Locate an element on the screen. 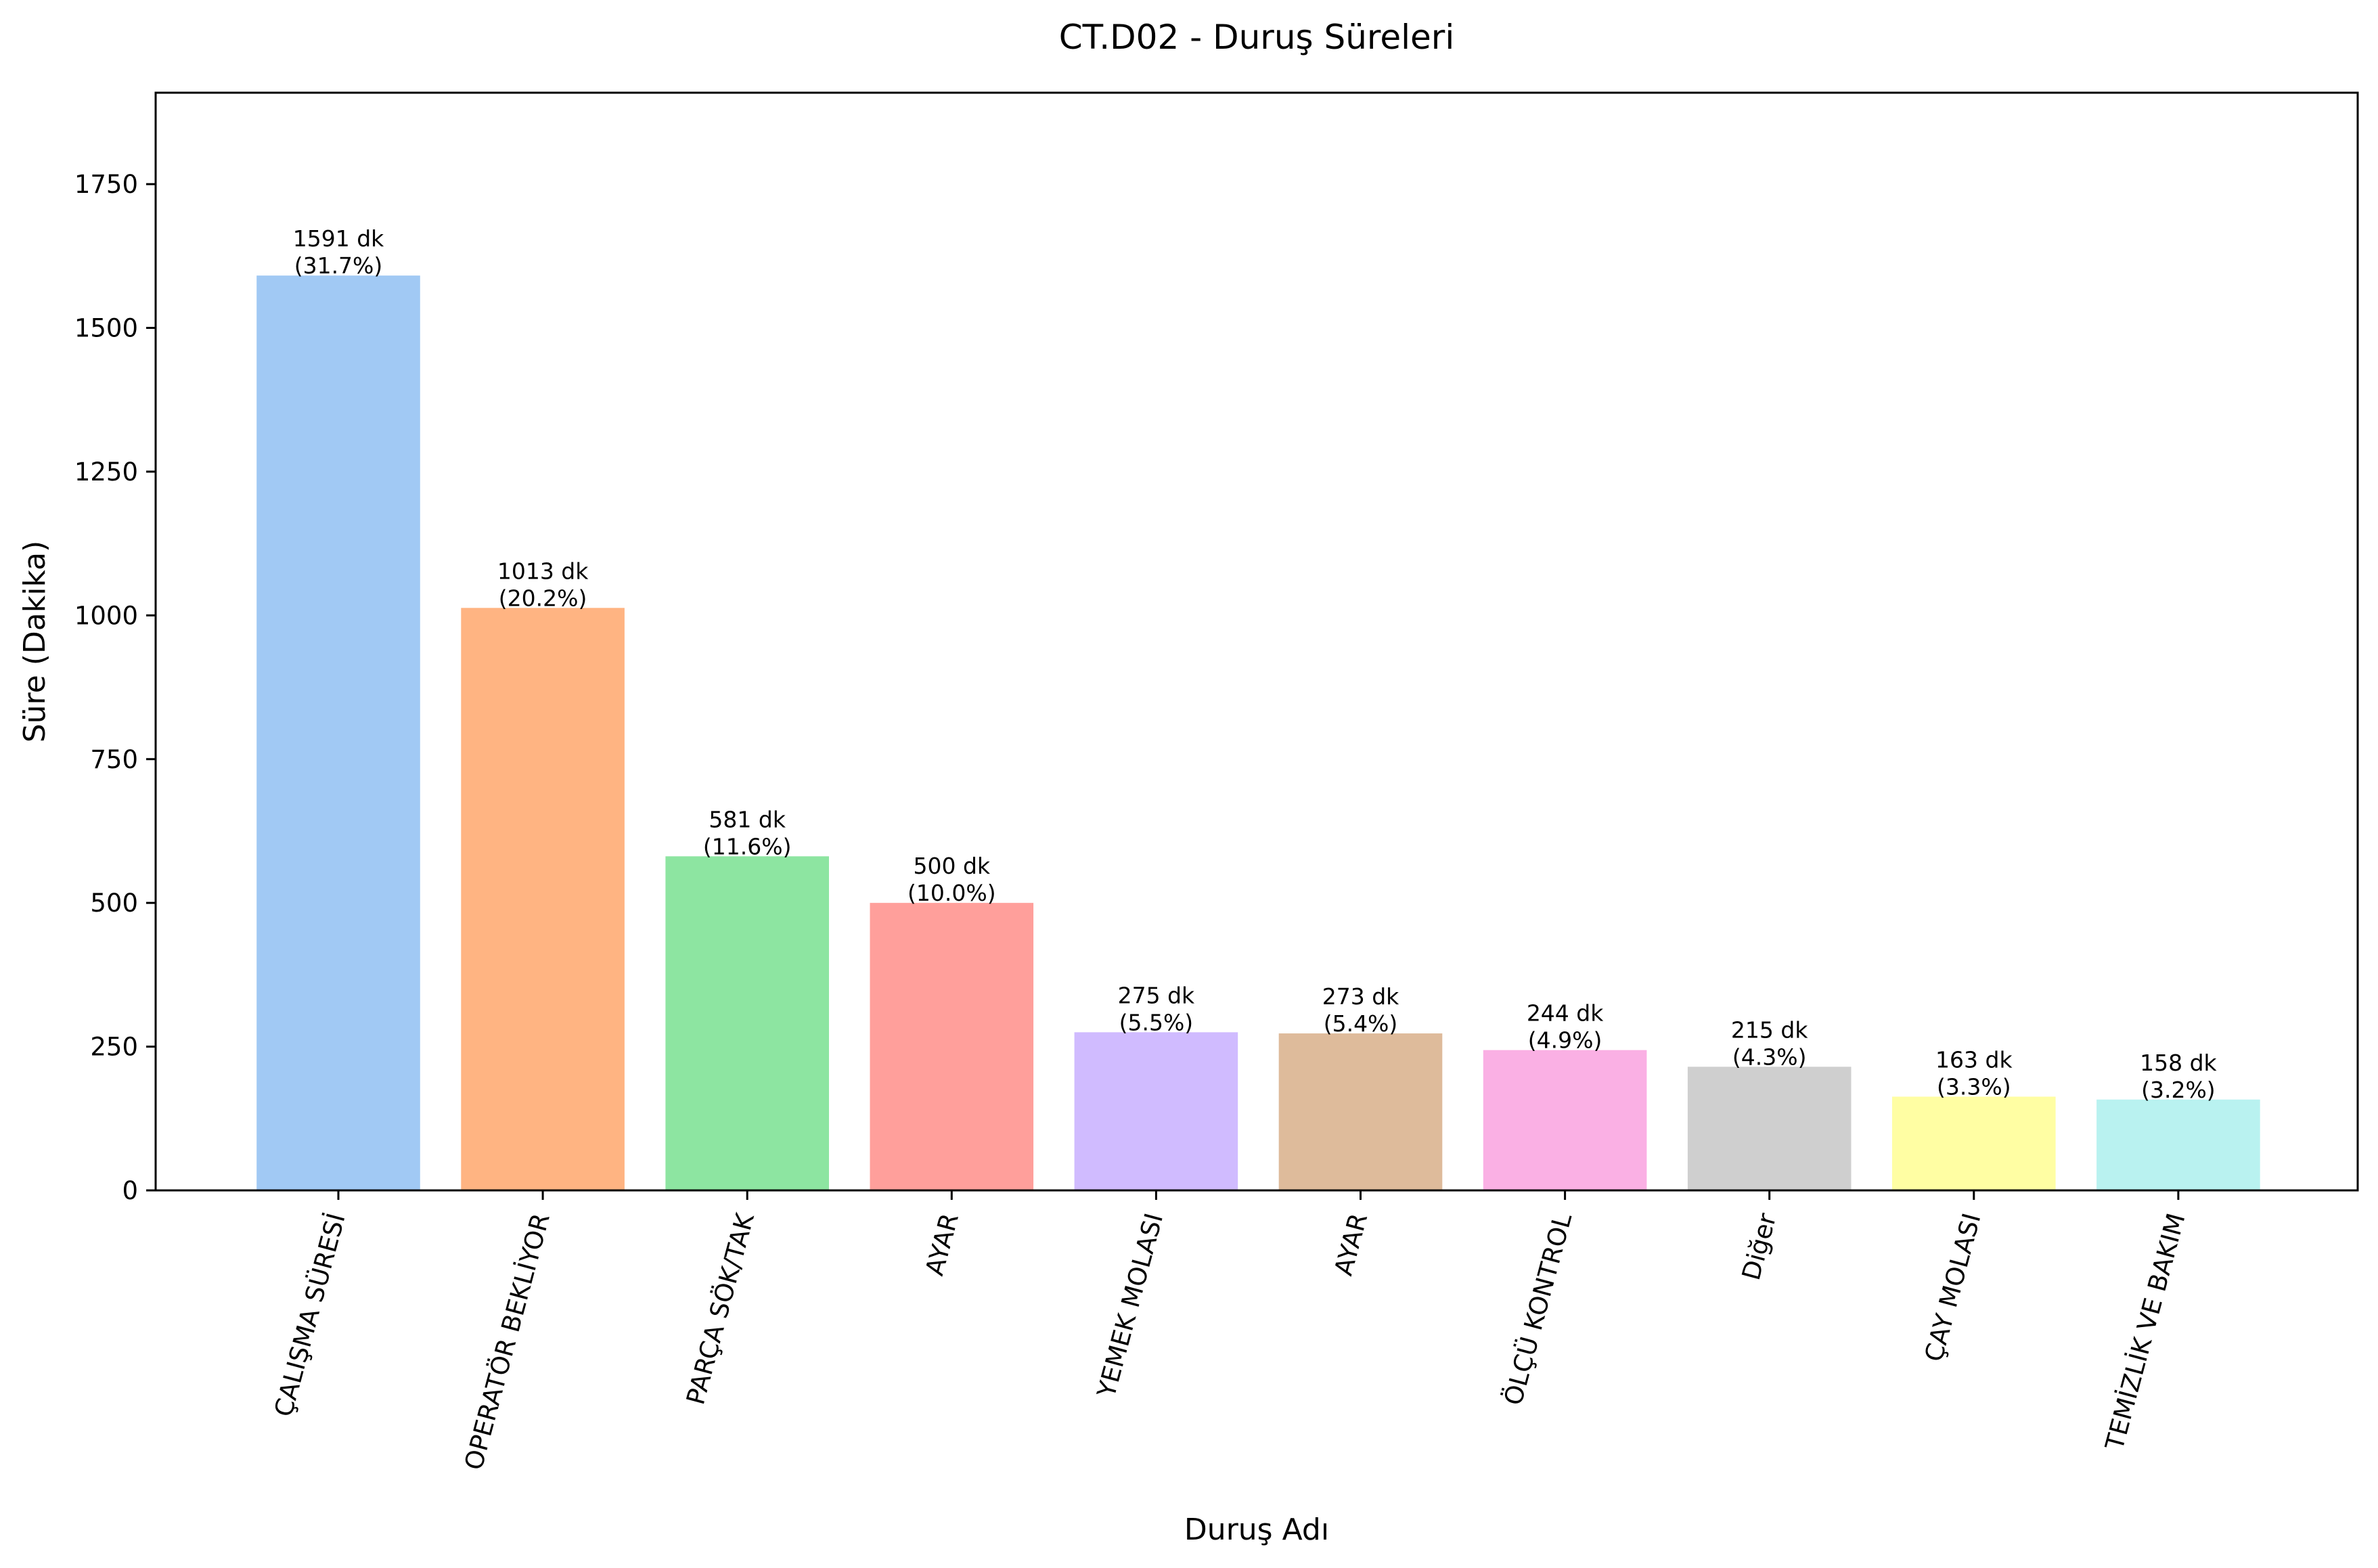 The image size is (2378, 1568). bar-value-label: 275 dk is located at coordinates (1156, 995).